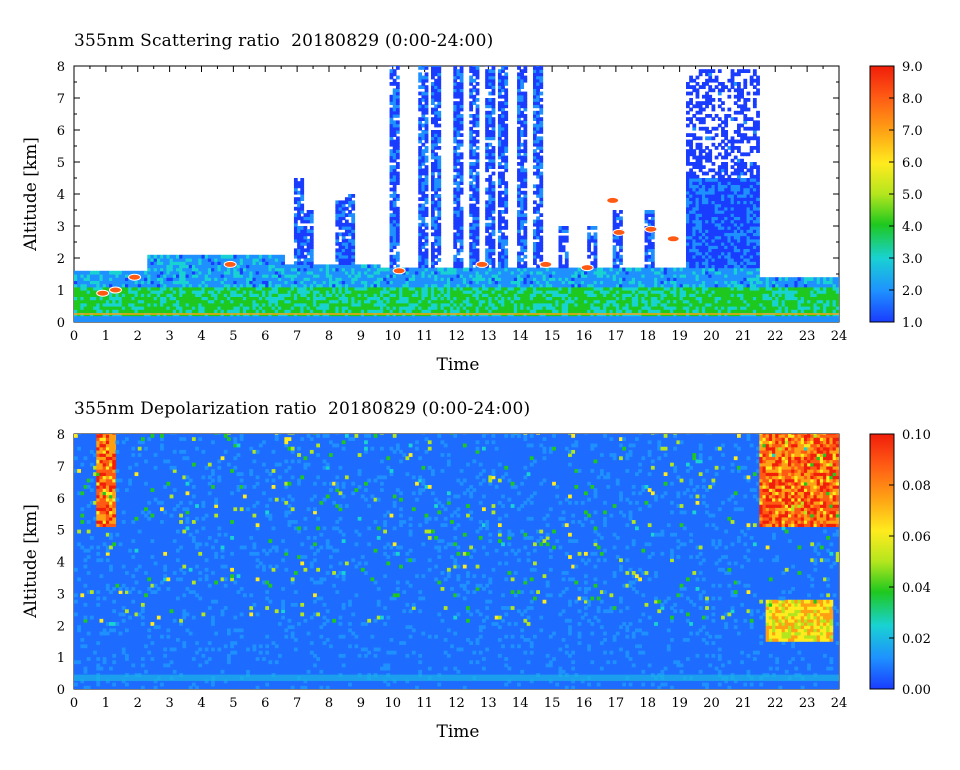 This screenshot has width=960, height=770. I want to click on x-tick-label: 17, so click(616, 336).